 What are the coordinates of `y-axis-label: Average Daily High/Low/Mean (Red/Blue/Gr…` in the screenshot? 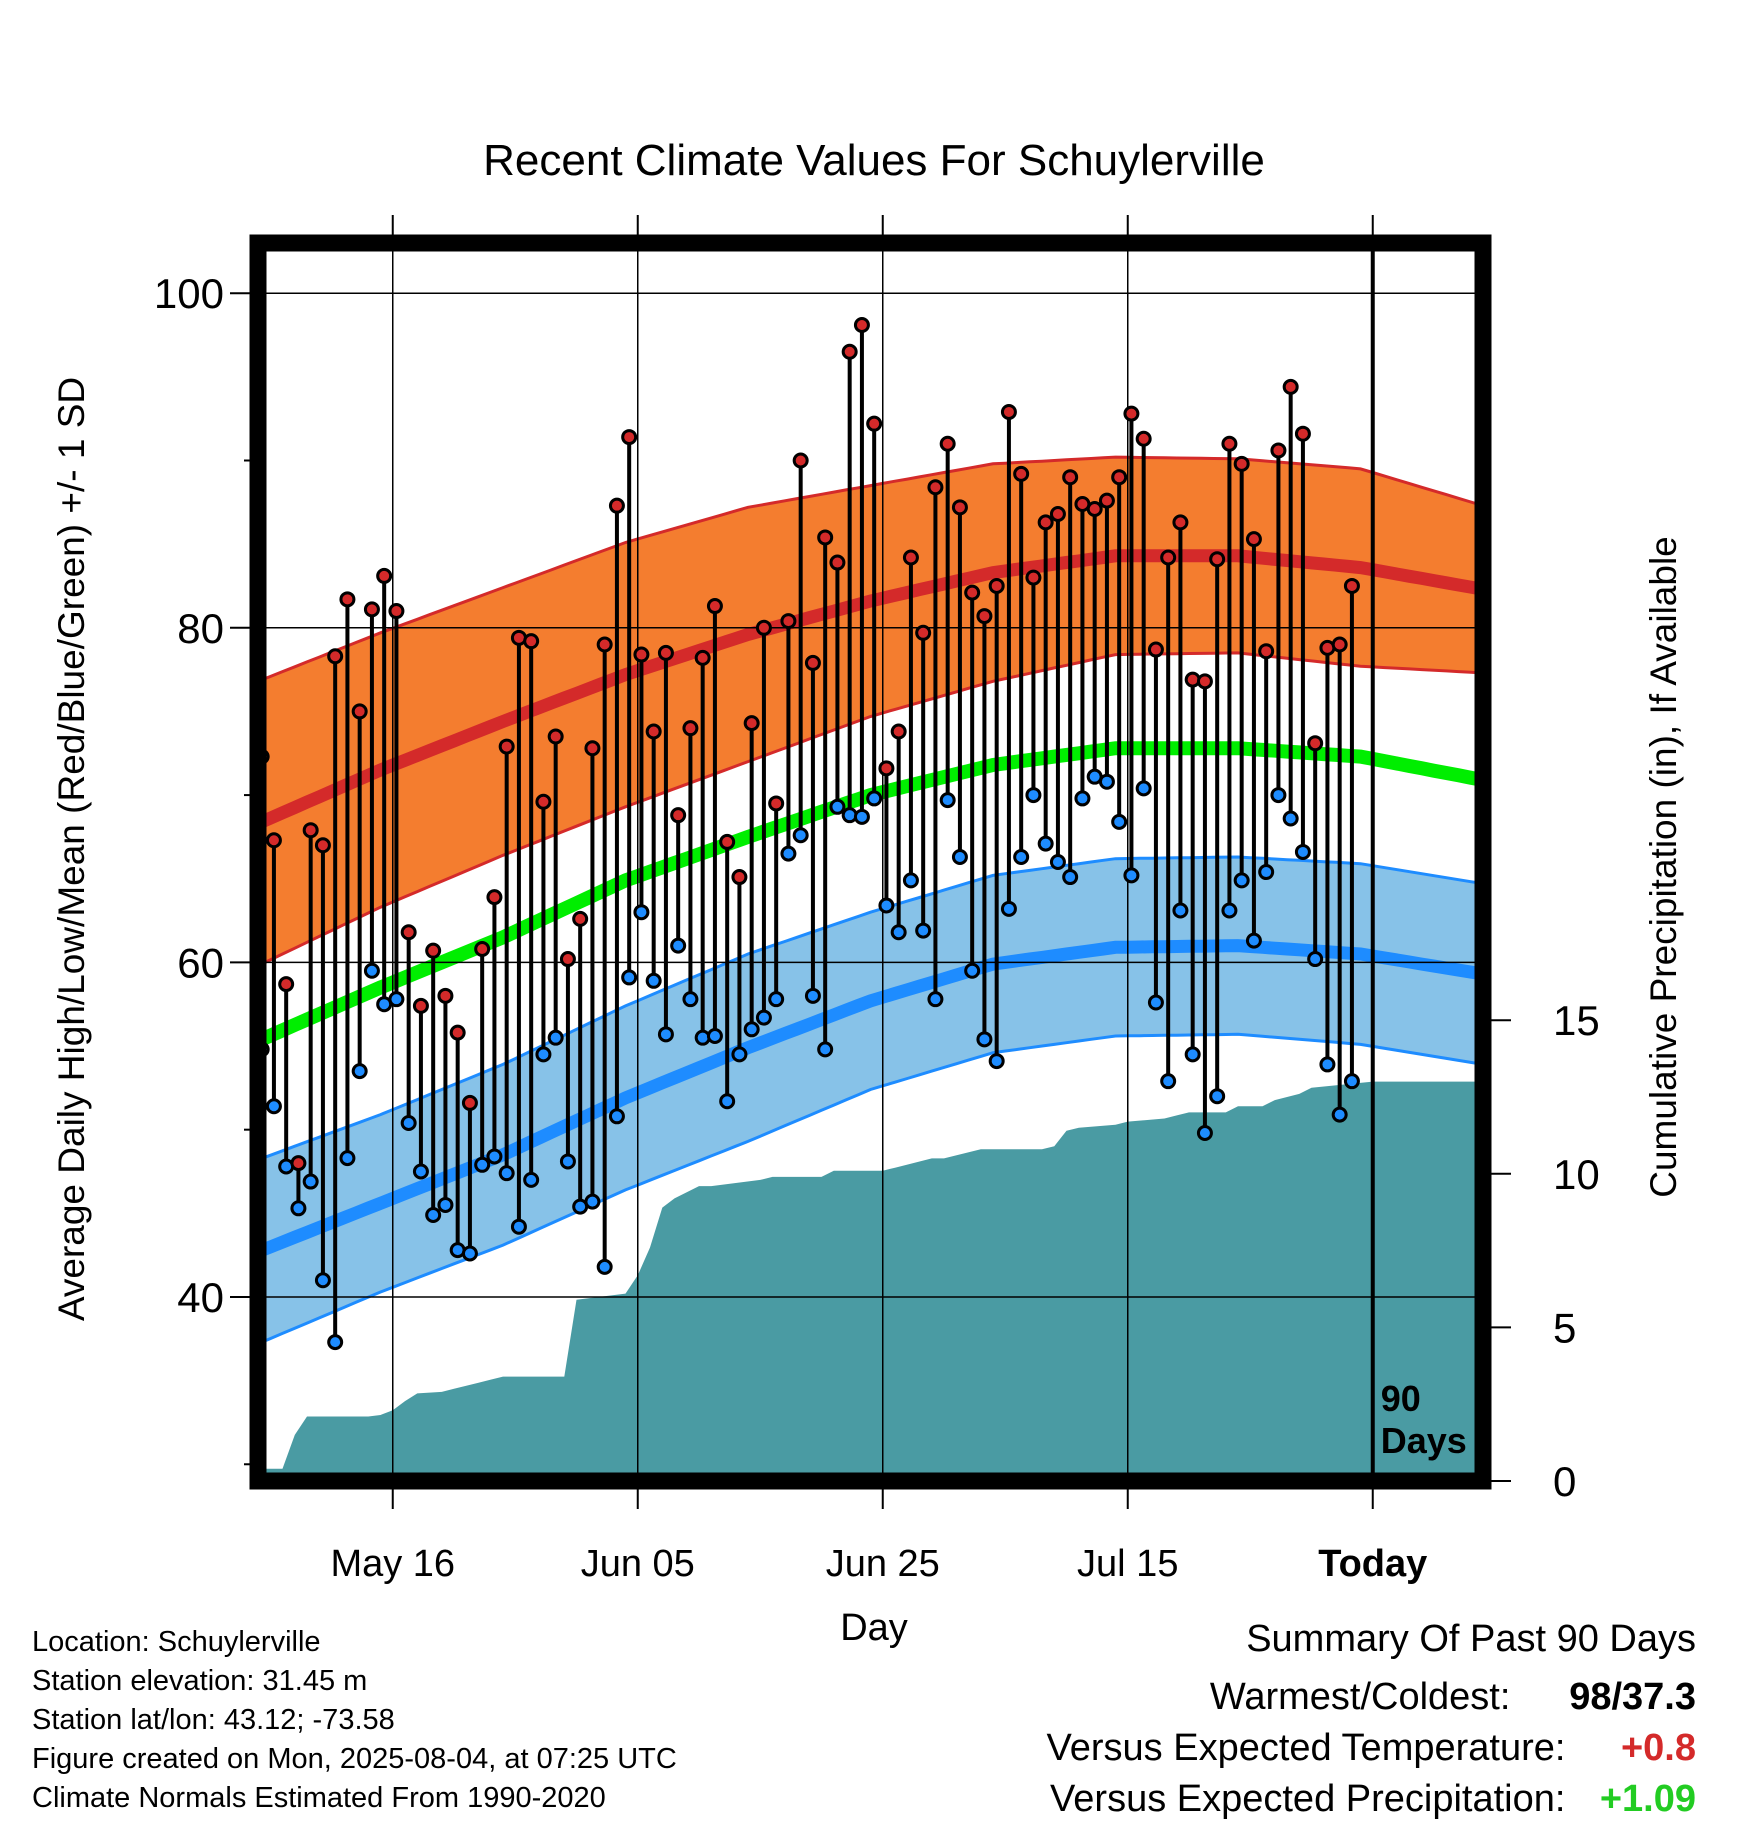 It's located at (71, 849).